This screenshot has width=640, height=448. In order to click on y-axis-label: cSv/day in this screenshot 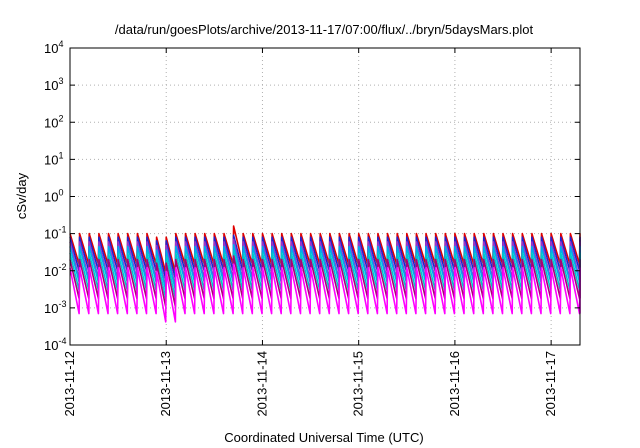, I will do `click(21, 195)`.